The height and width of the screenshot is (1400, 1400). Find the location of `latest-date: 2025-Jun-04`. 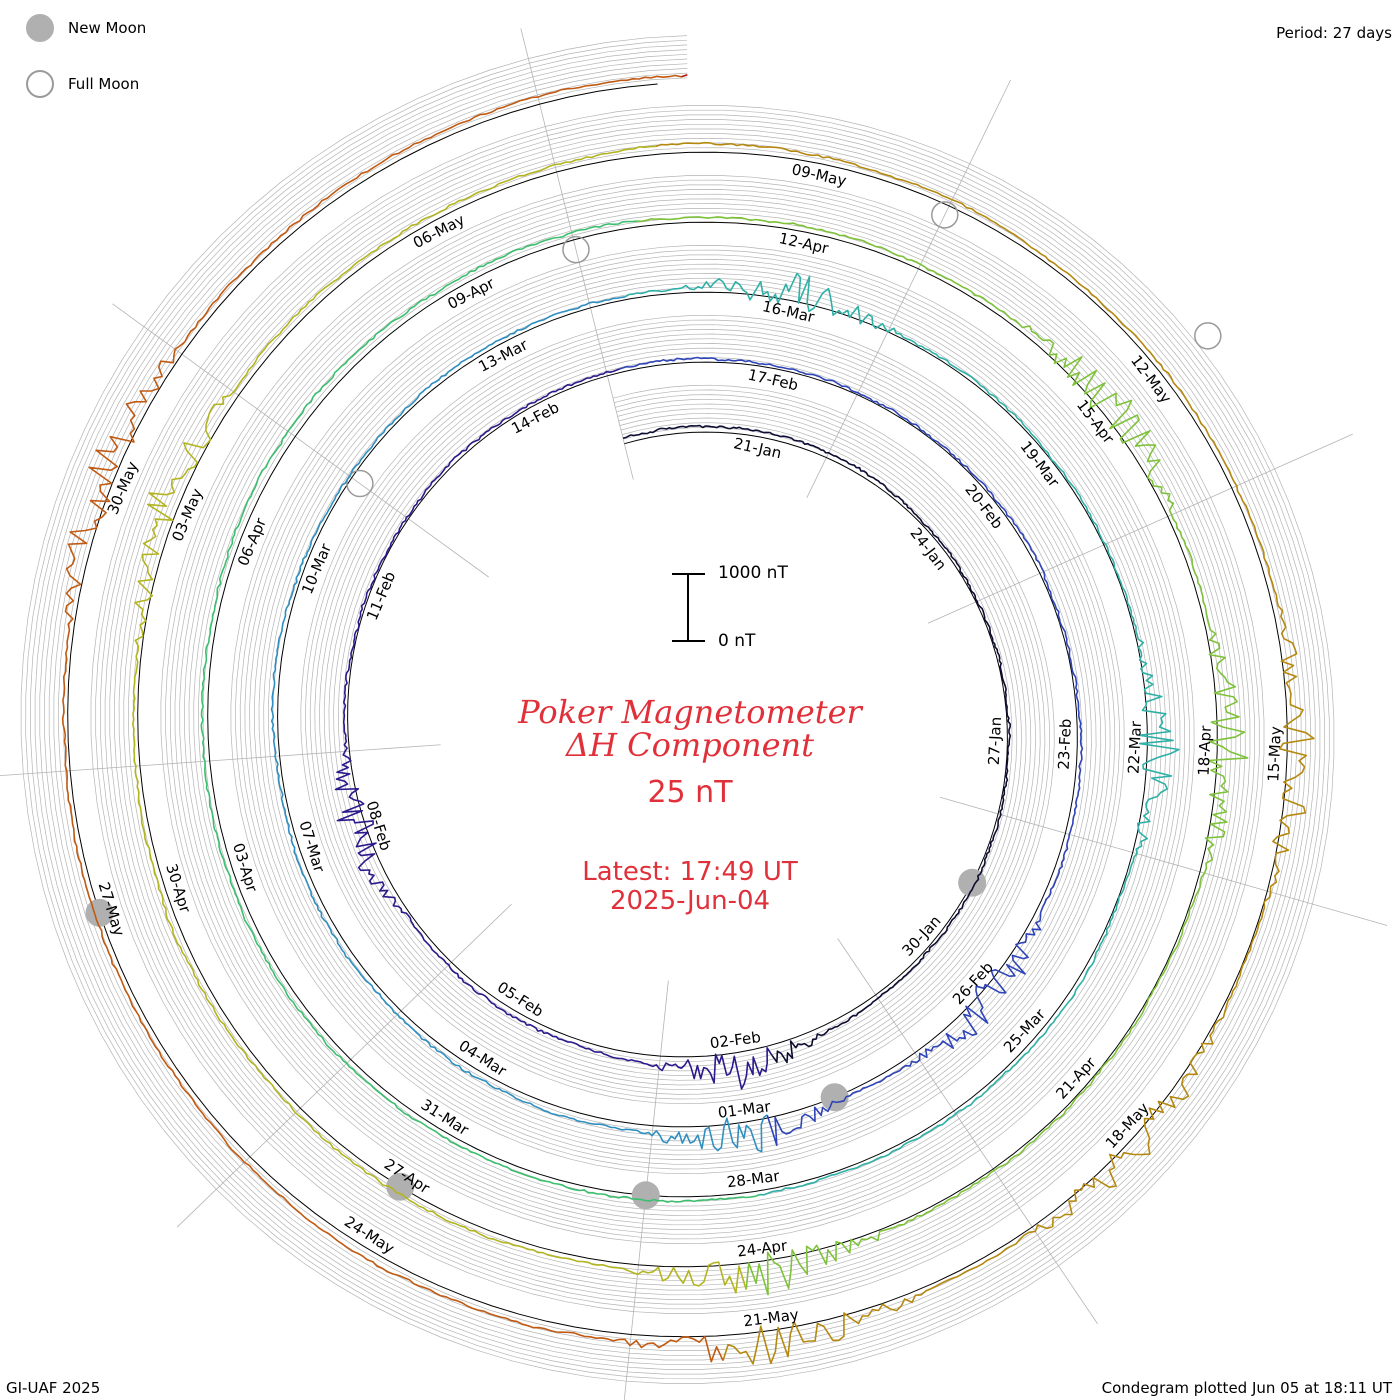

latest-date: 2025-Jun-04 is located at coordinates (690, 901).